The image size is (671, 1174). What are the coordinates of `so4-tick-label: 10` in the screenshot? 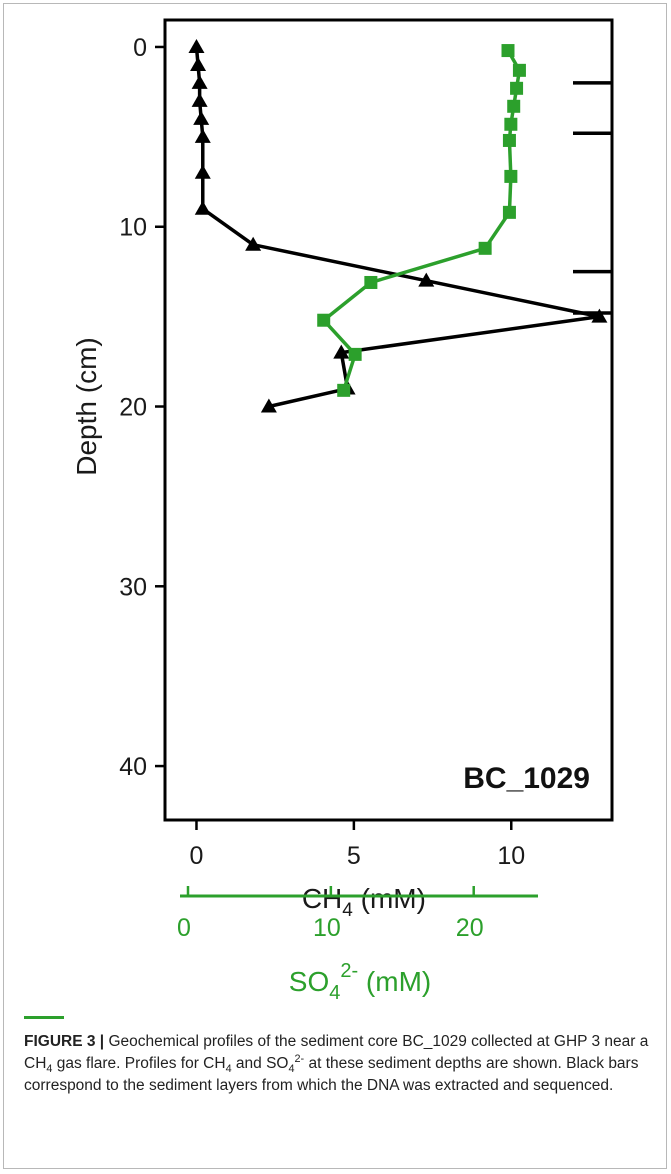 It's located at (327, 928).